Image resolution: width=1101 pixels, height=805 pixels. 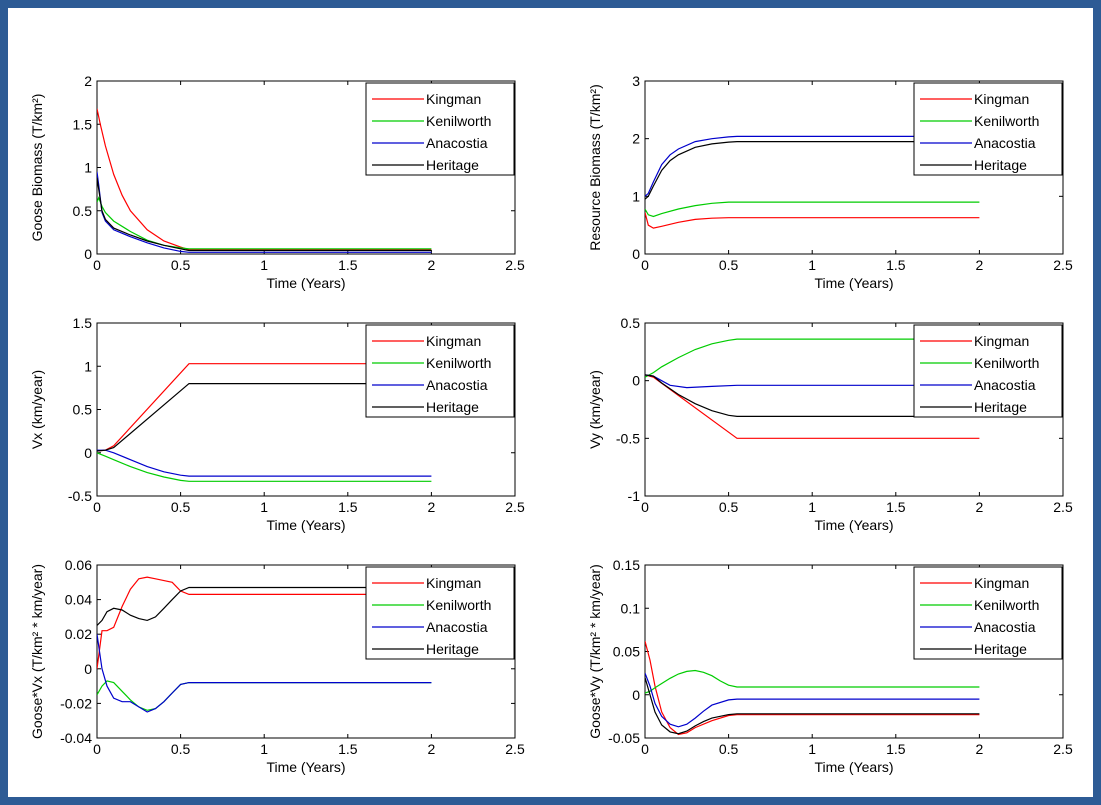 What do you see at coordinates (76, 703) in the screenshot?
I see `y-tick-label: -0.02` at bounding box center [76, 703].